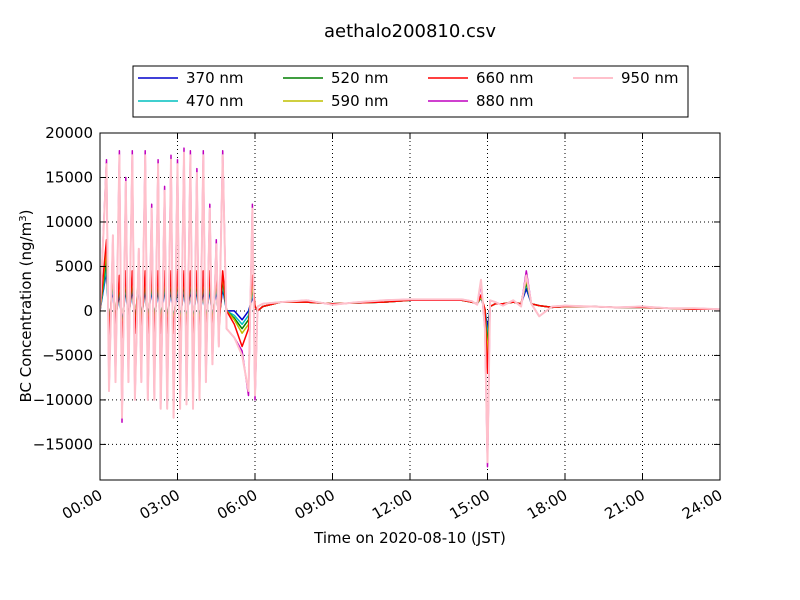 This screenshot has height=600, width=800. What do you see at coordinates (237, 504) in the screenshot?
I see `x-tick-label: 06:00` at bounding box center [237, 504].